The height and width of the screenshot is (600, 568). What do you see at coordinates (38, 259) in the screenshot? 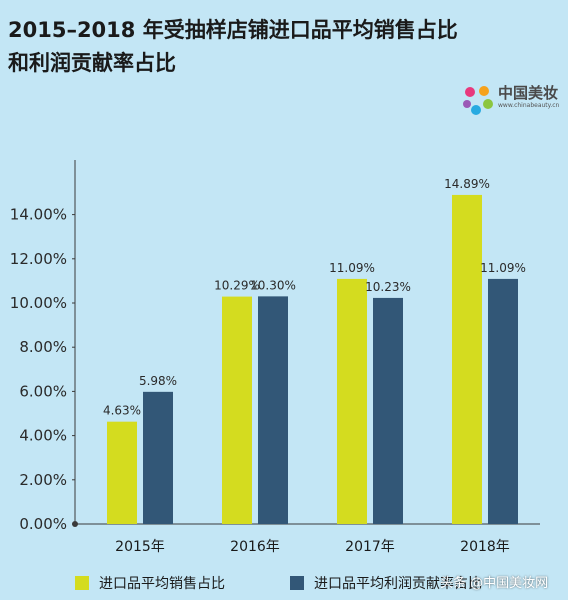
I see `y-tick-label: 12.00%` at bounding box center [38, 259].